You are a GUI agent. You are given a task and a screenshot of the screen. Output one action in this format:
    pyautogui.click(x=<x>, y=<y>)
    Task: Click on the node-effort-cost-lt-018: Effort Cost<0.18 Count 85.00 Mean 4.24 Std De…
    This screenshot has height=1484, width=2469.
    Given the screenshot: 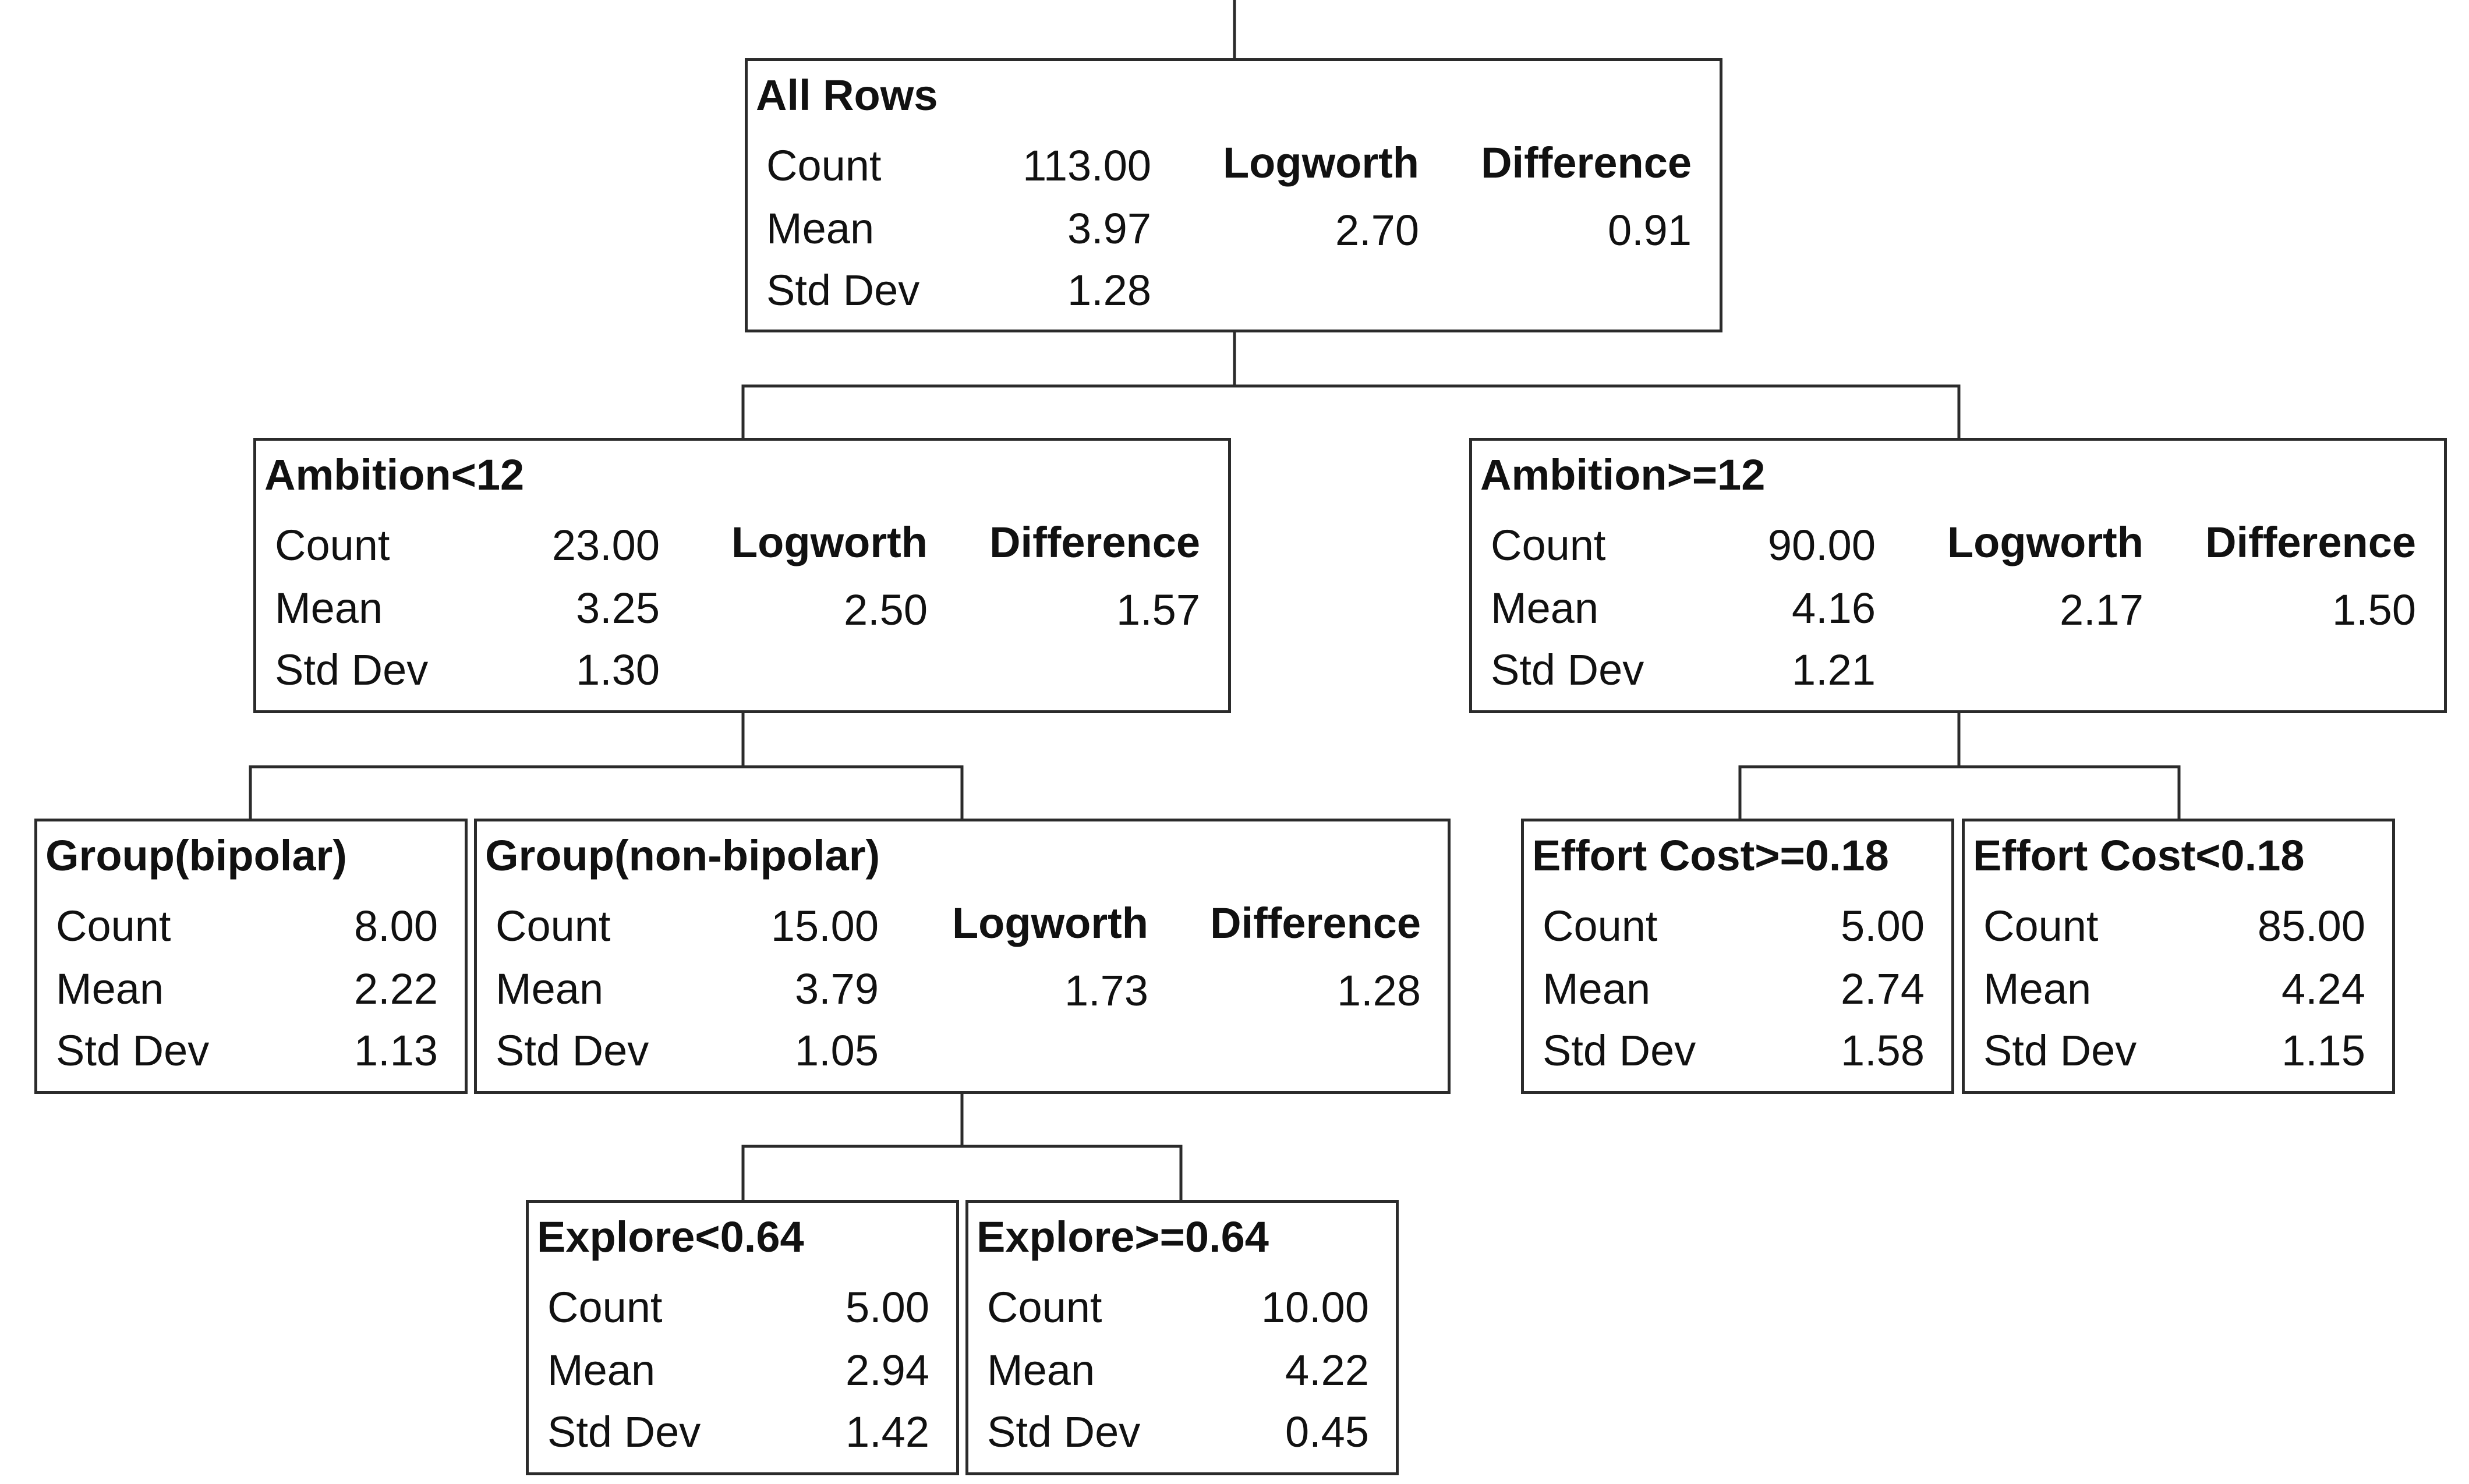 What is the action you would take?
    pyautogui.click(x=2178, y=956)
    